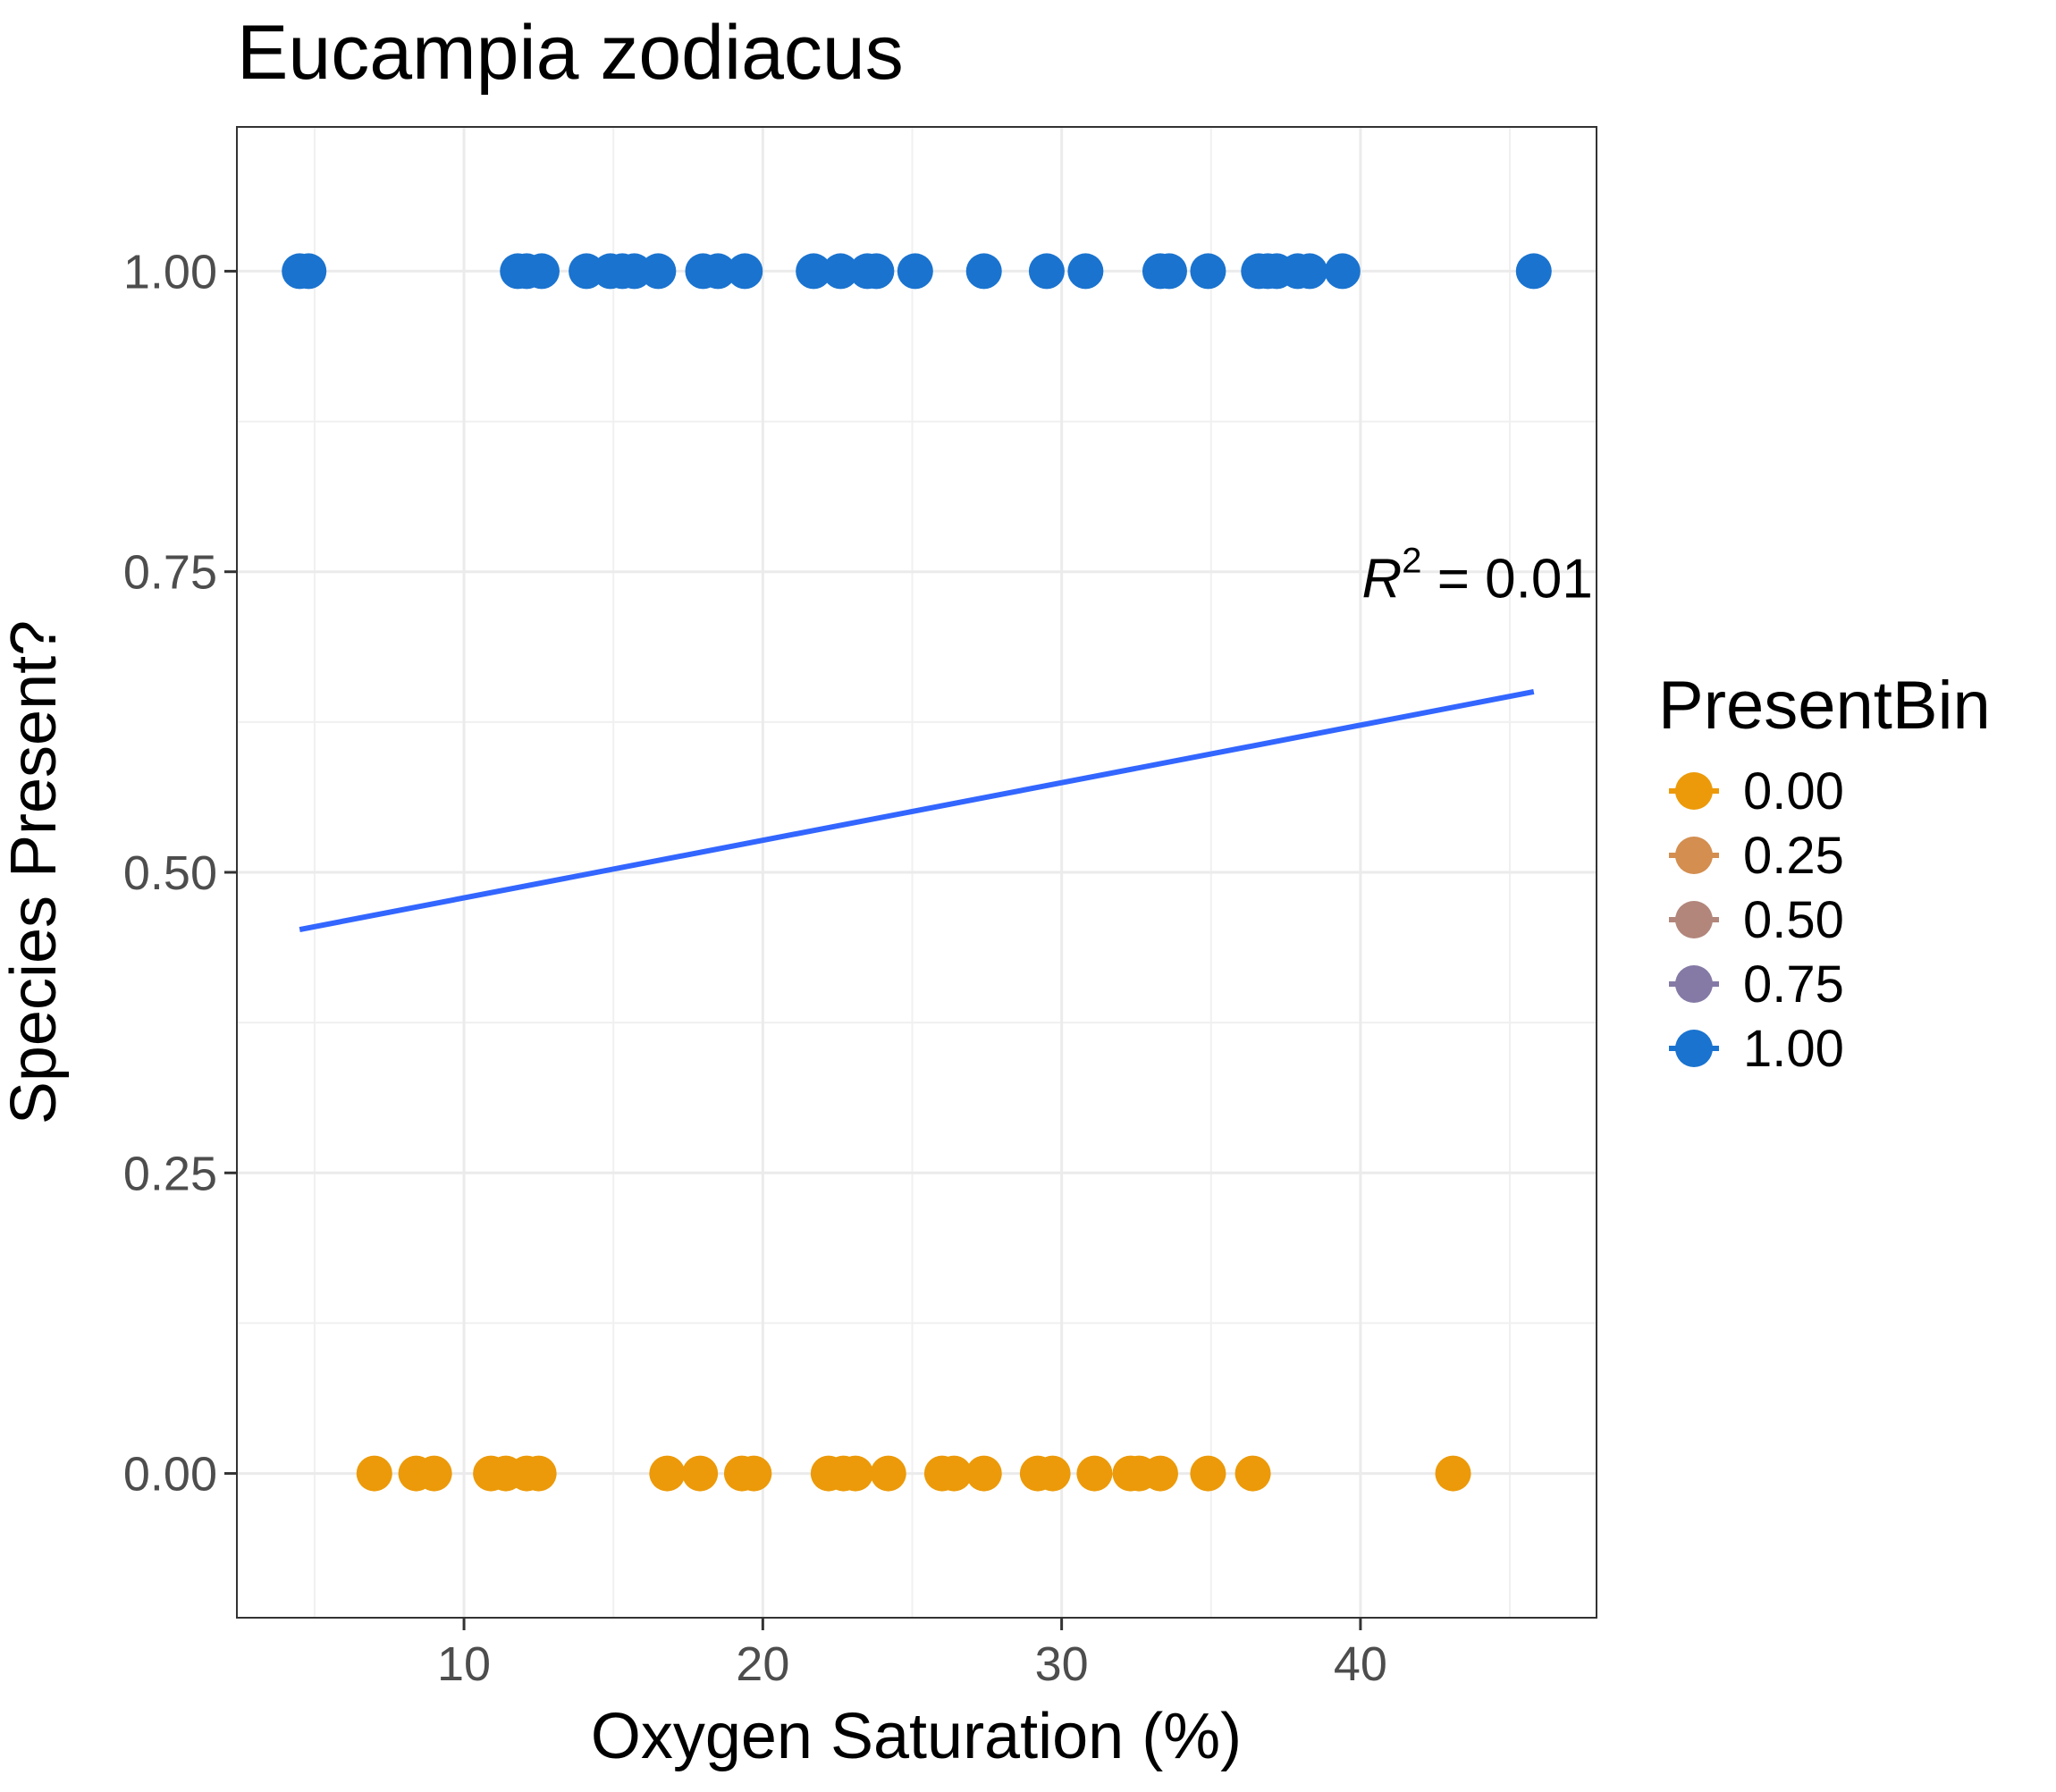 This screenshot has height=1792, width=2056. I want to click on x-tick-label: 30, so click(1062, 1664).